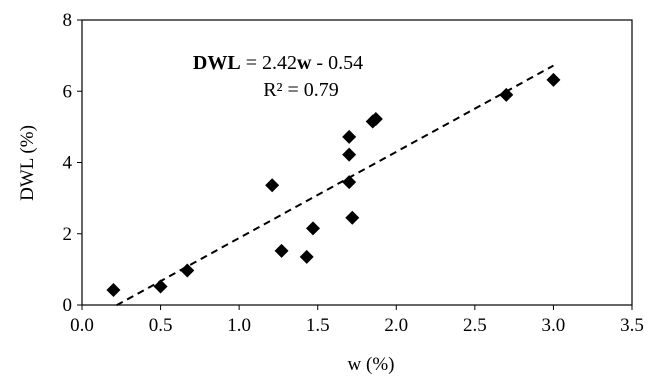 This screenshot has height=377, width=659. Describe the element at coordinates (68, 91) in the screenshot. I see `y-tick-label: 6` at that location.